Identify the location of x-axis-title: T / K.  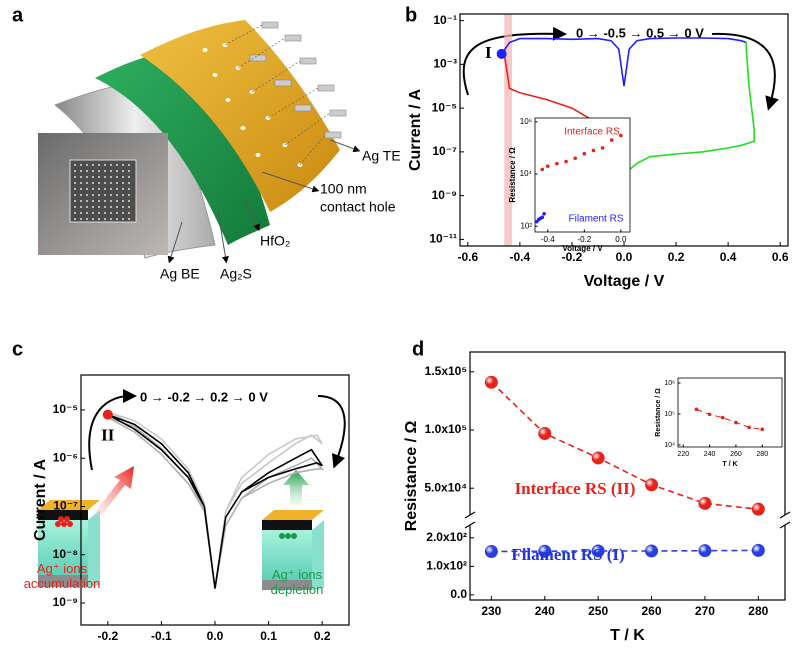
(627, 635).